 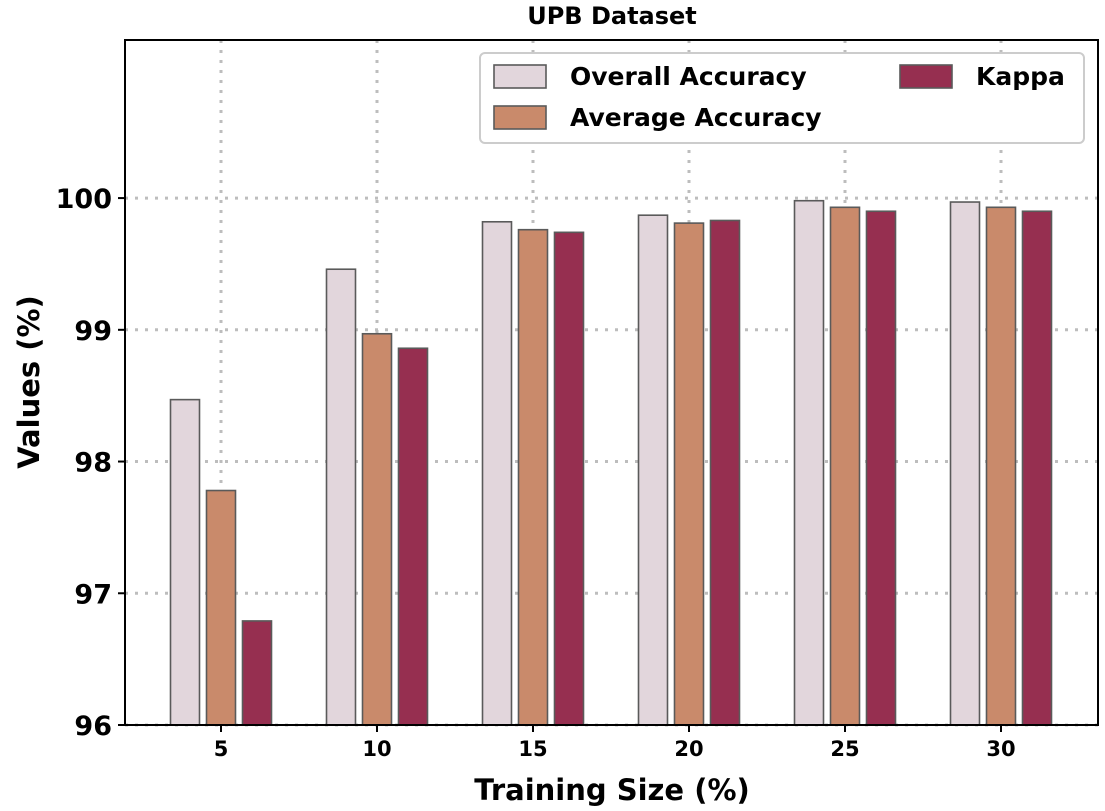 What do you see at coordinates (93, 594) in the screenshot?
I see `y-tick-label: 97` at bounding box center [93, 594].